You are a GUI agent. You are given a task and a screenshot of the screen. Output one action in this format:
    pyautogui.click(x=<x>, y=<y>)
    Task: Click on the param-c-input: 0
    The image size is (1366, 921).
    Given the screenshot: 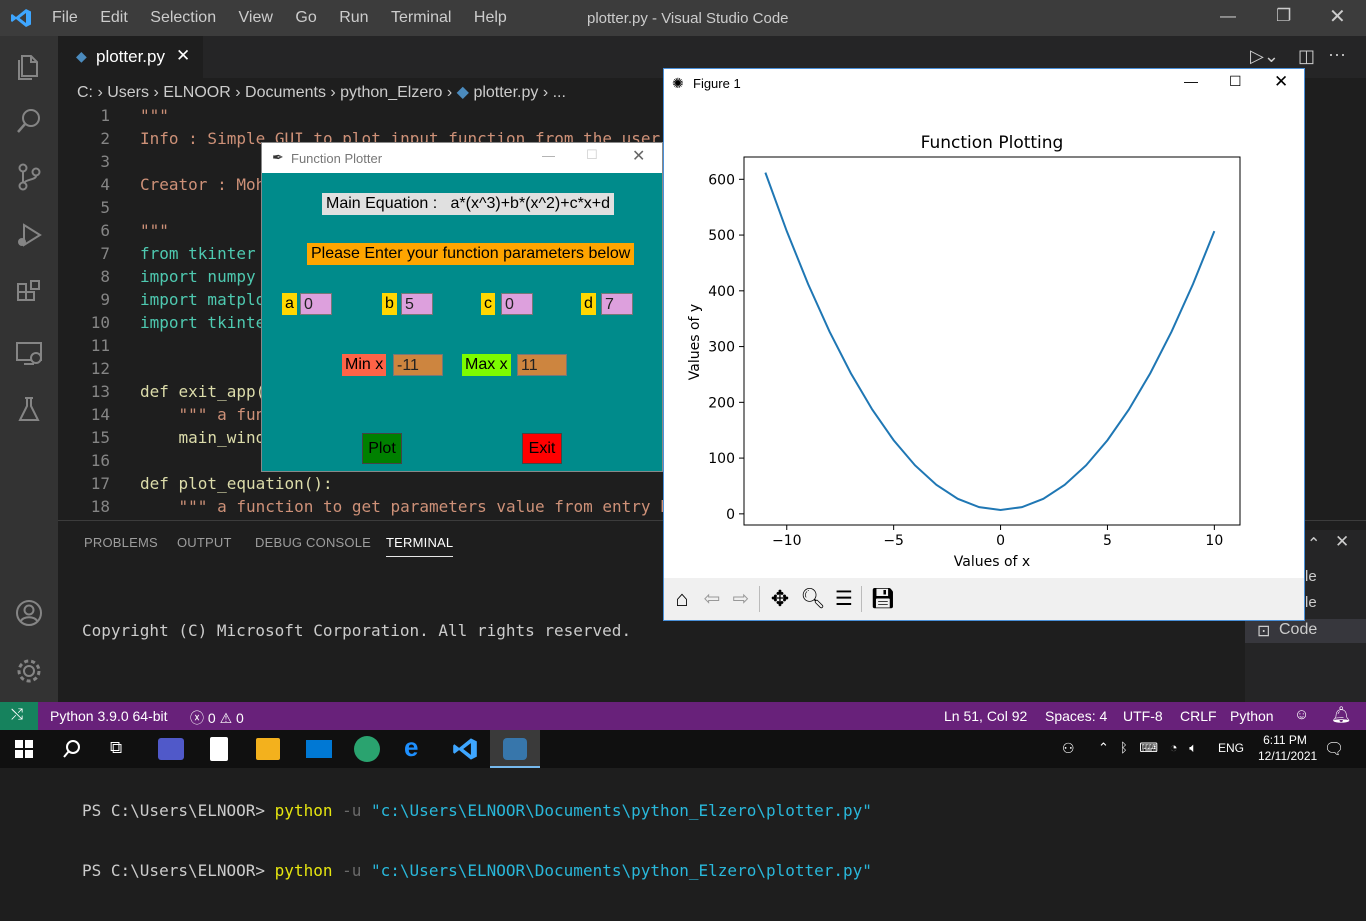 What is the action you would take?
    pyautogui.click(x=517, y=304)
    